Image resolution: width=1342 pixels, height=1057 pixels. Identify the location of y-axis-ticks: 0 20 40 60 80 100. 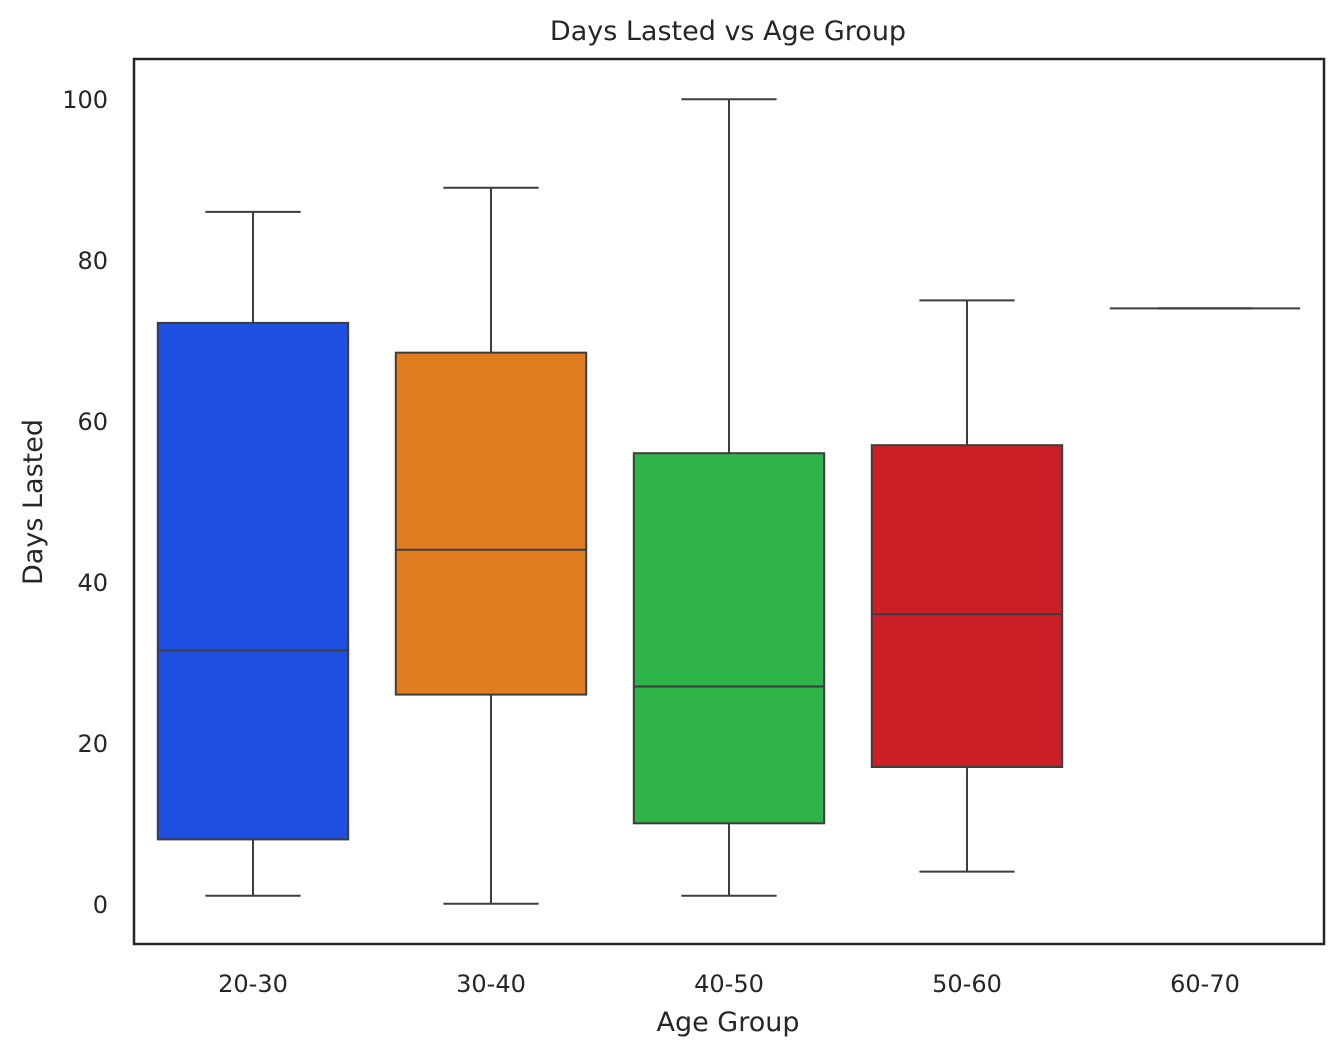
(85, 502).